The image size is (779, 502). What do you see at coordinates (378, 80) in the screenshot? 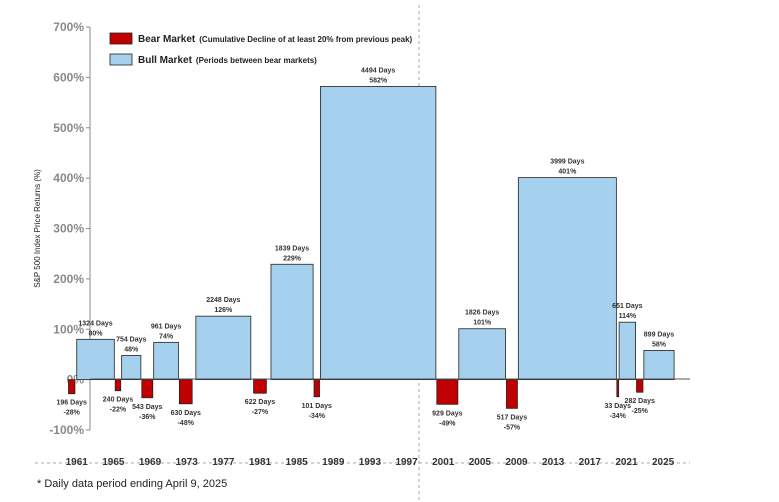
I see `bull-return-label: 582%` at bounding box center [378, 80].